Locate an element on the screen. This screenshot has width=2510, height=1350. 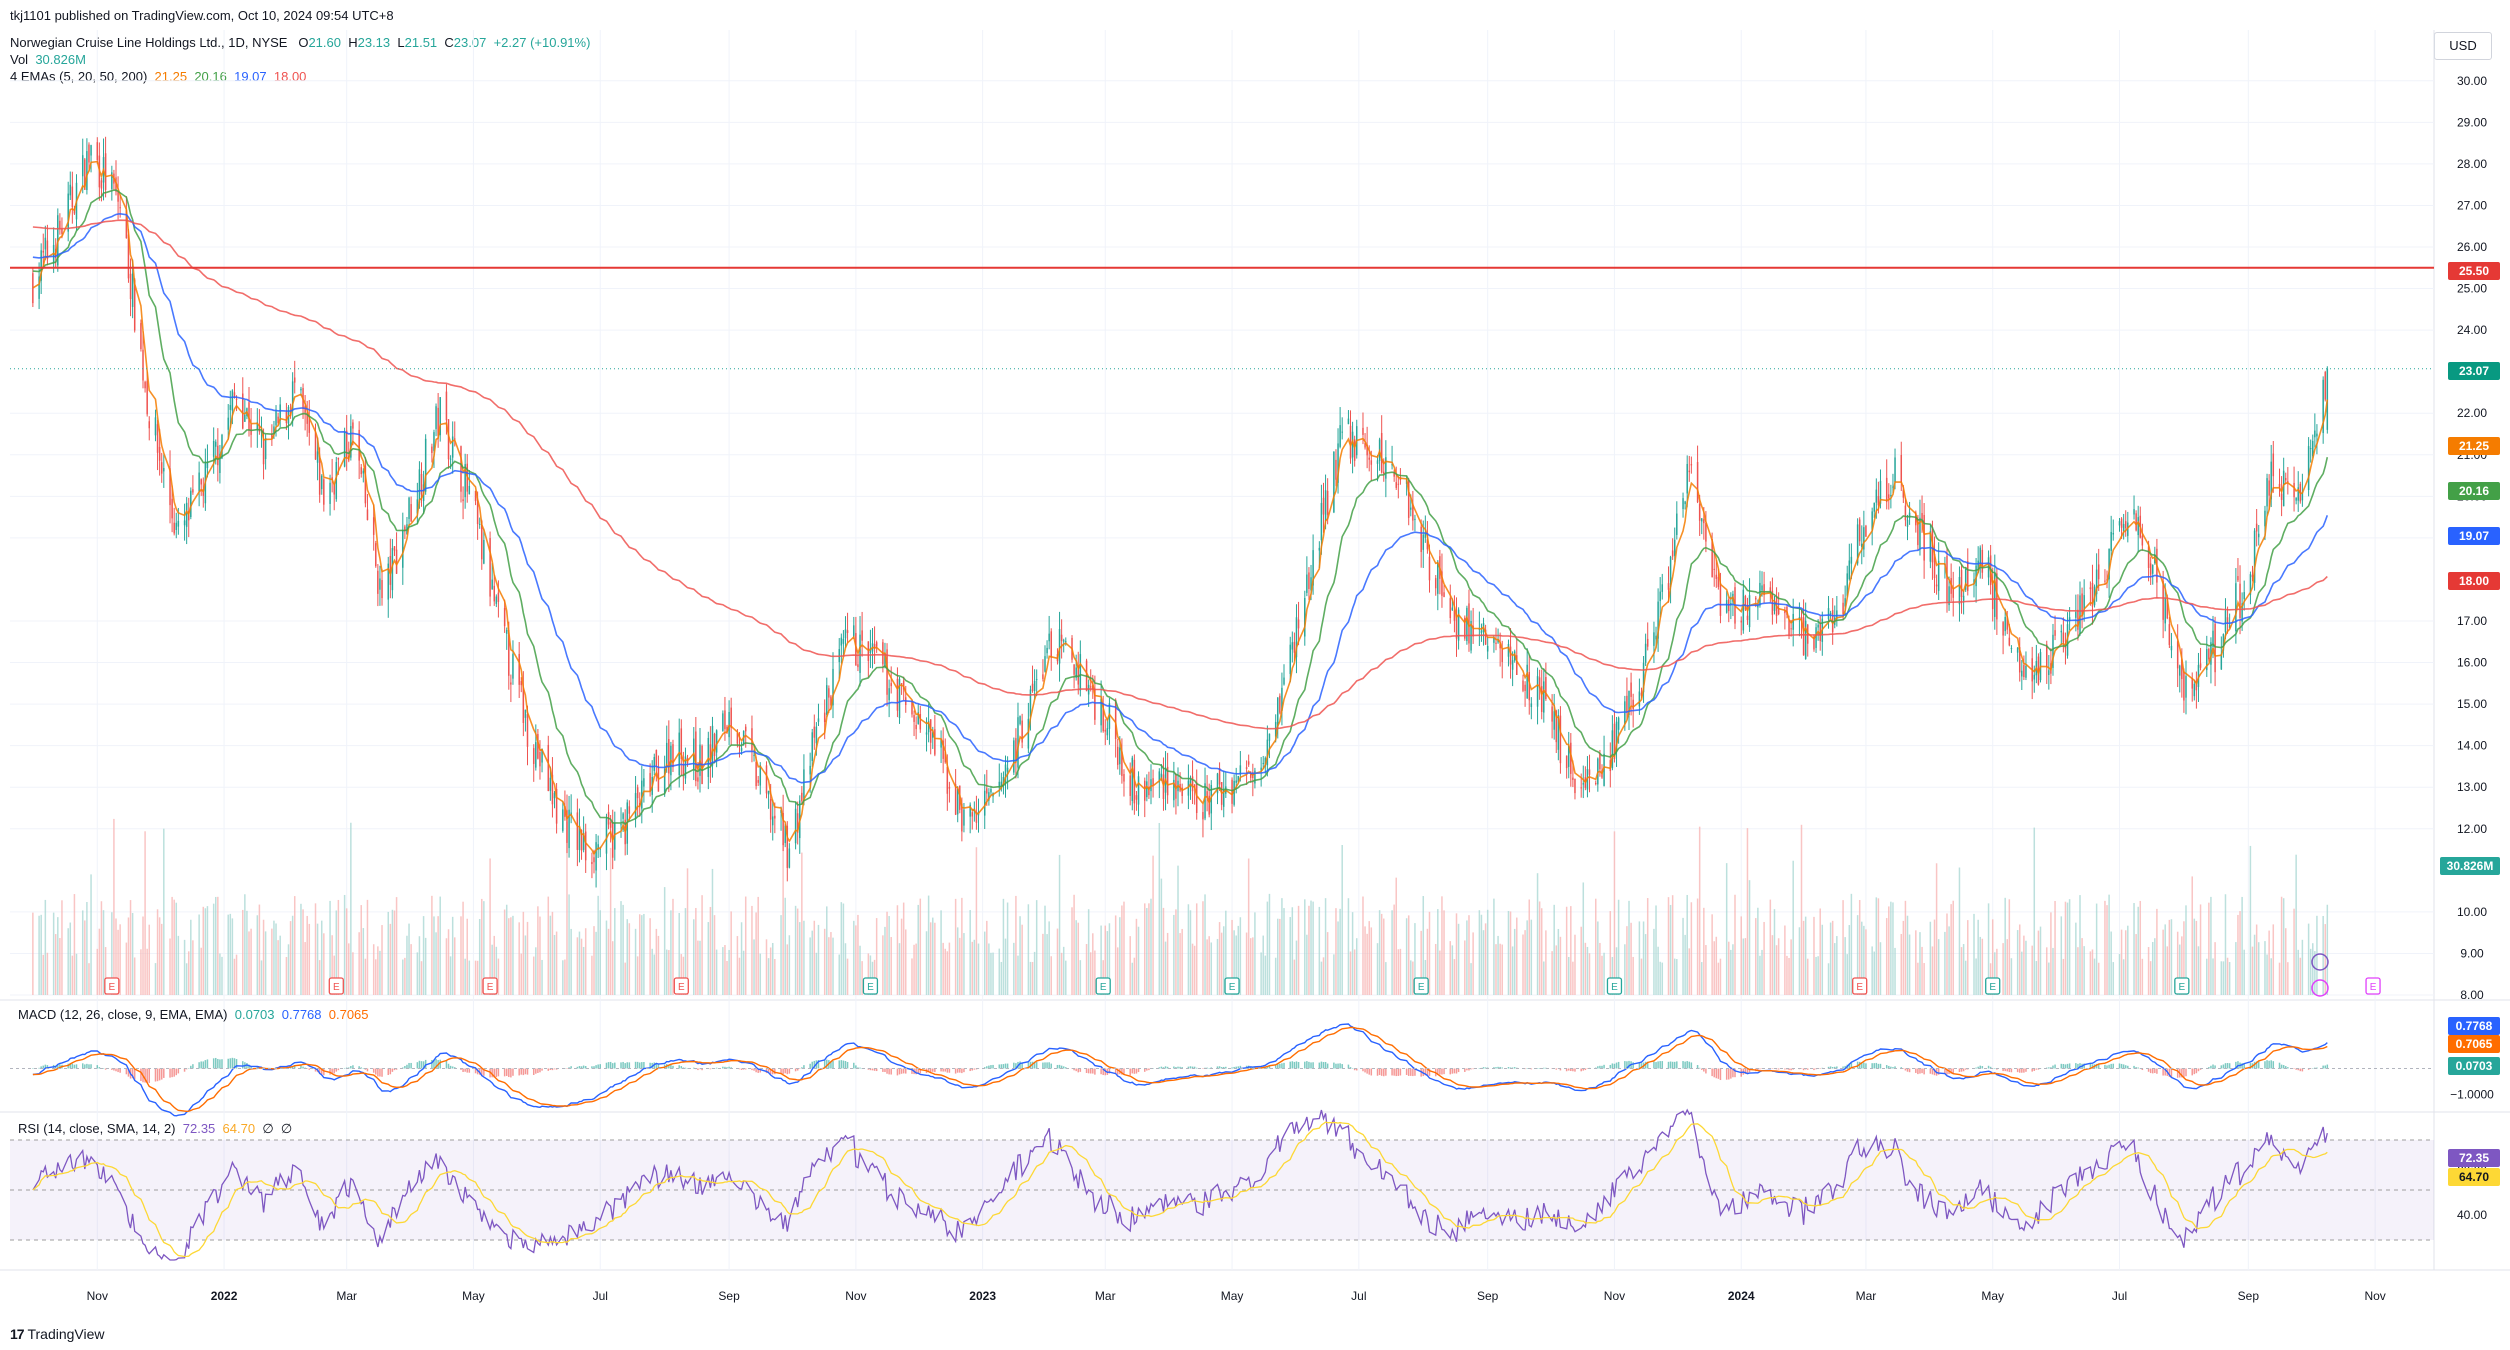
time-tick-label: May is located at coordinates (473, 1296).